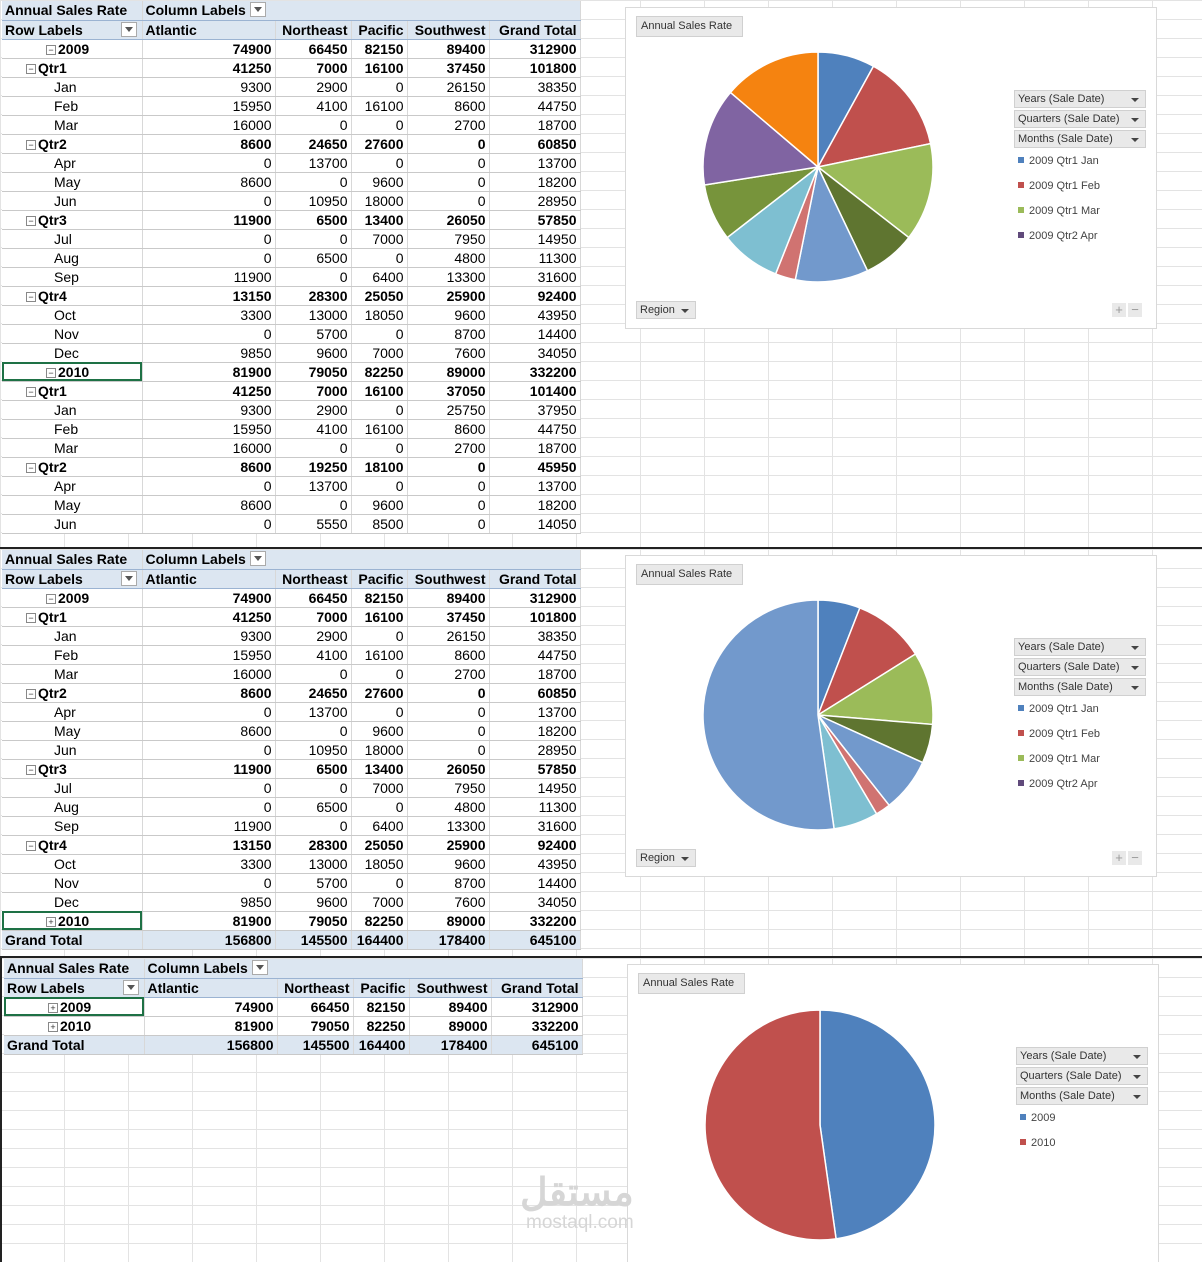  Describe the element at coordinates (877, 1124) in the screenshot. I see `pie-slice-2009` at that location.